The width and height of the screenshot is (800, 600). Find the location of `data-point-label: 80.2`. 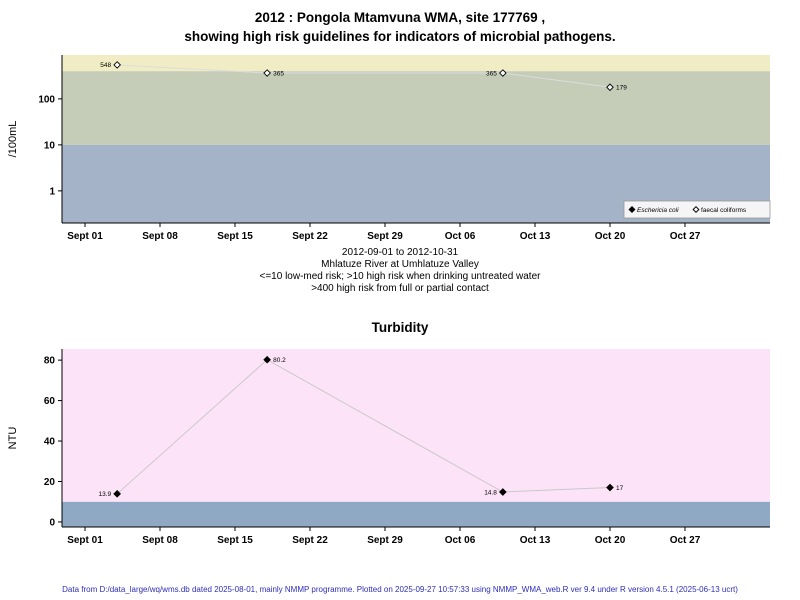

data-point-label: 80.2 is located at coordinates (279, 360).